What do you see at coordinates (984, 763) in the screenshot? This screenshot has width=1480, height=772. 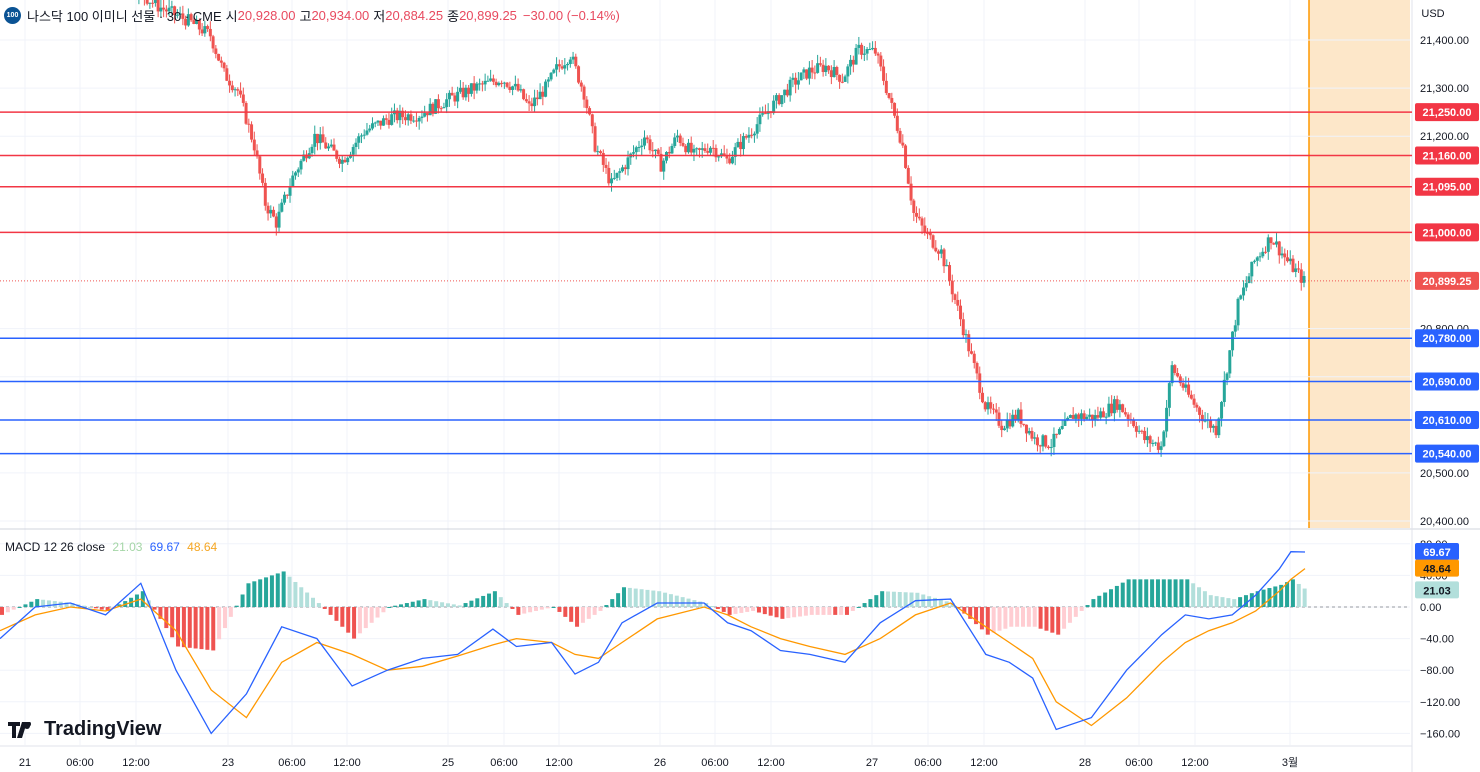 I see `time-tick-label: 12:00` at bounding box center [984, 763].